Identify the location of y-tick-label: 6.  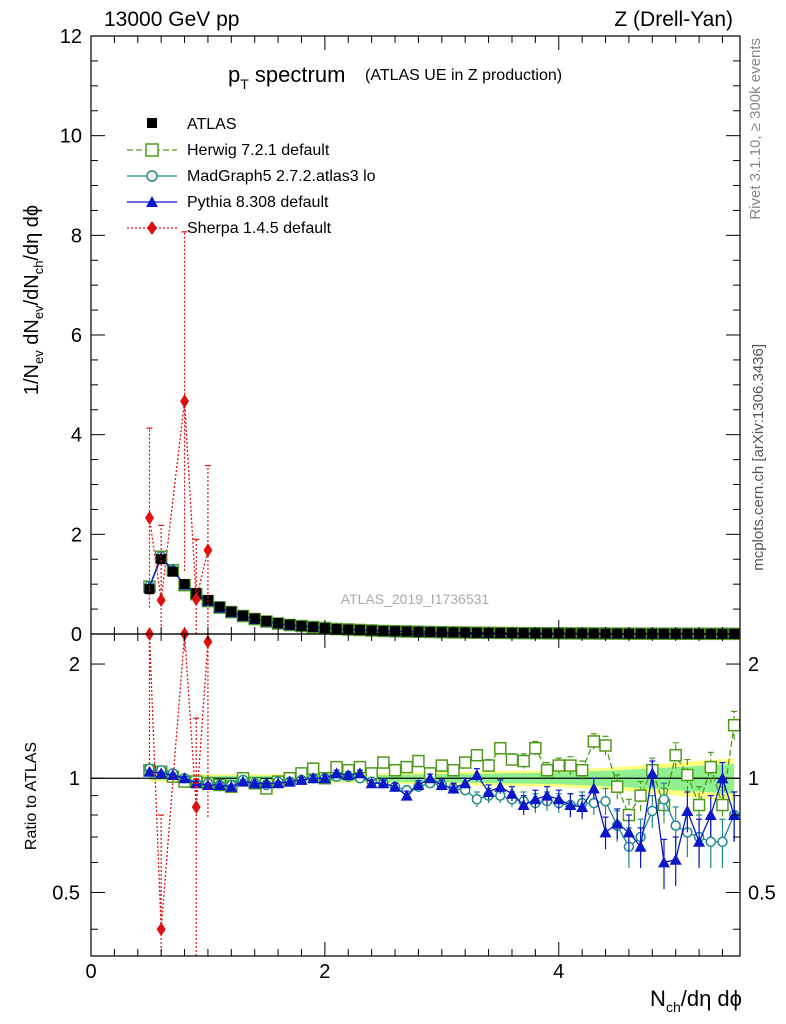
(76, 336).